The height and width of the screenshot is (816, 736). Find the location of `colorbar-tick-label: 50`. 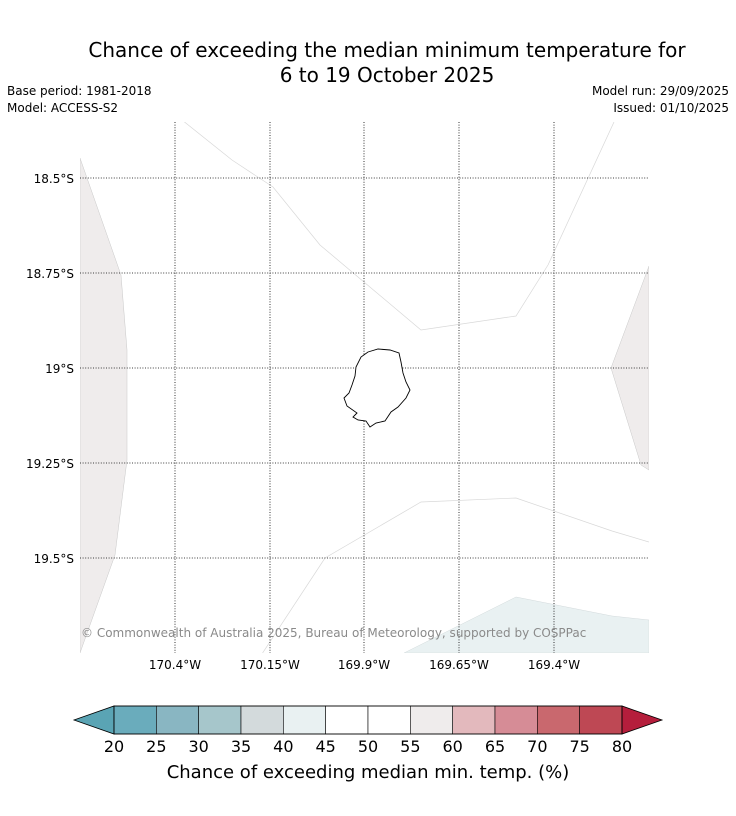

colorbar-tick-label: 50 is located at coordinates (368, 746).